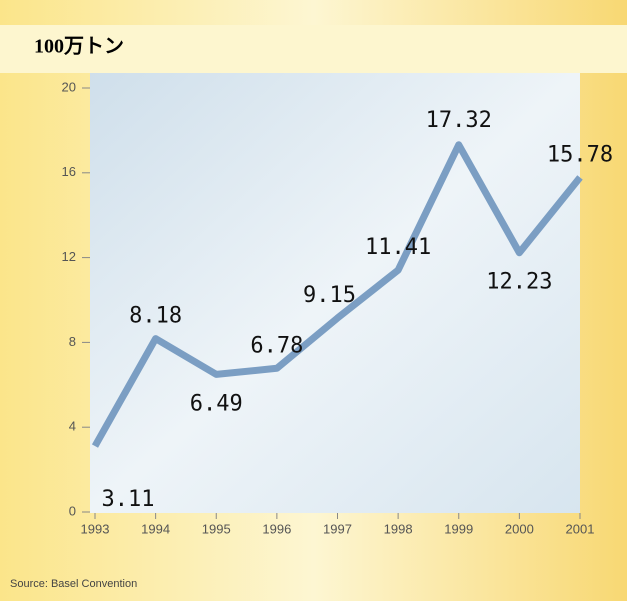 The height and width of the screenshot is (601, 627). I want to click on value-label: 11.41, so click(398, 247).